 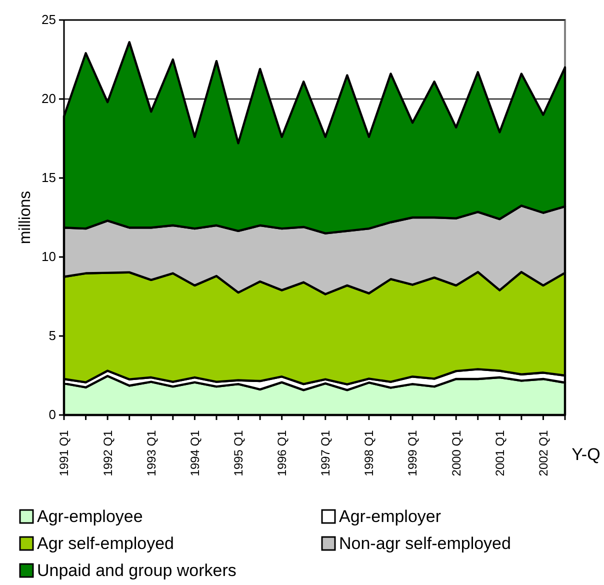 I want to click on legend-label: Agr self-employed, so click(x=105, y=543).